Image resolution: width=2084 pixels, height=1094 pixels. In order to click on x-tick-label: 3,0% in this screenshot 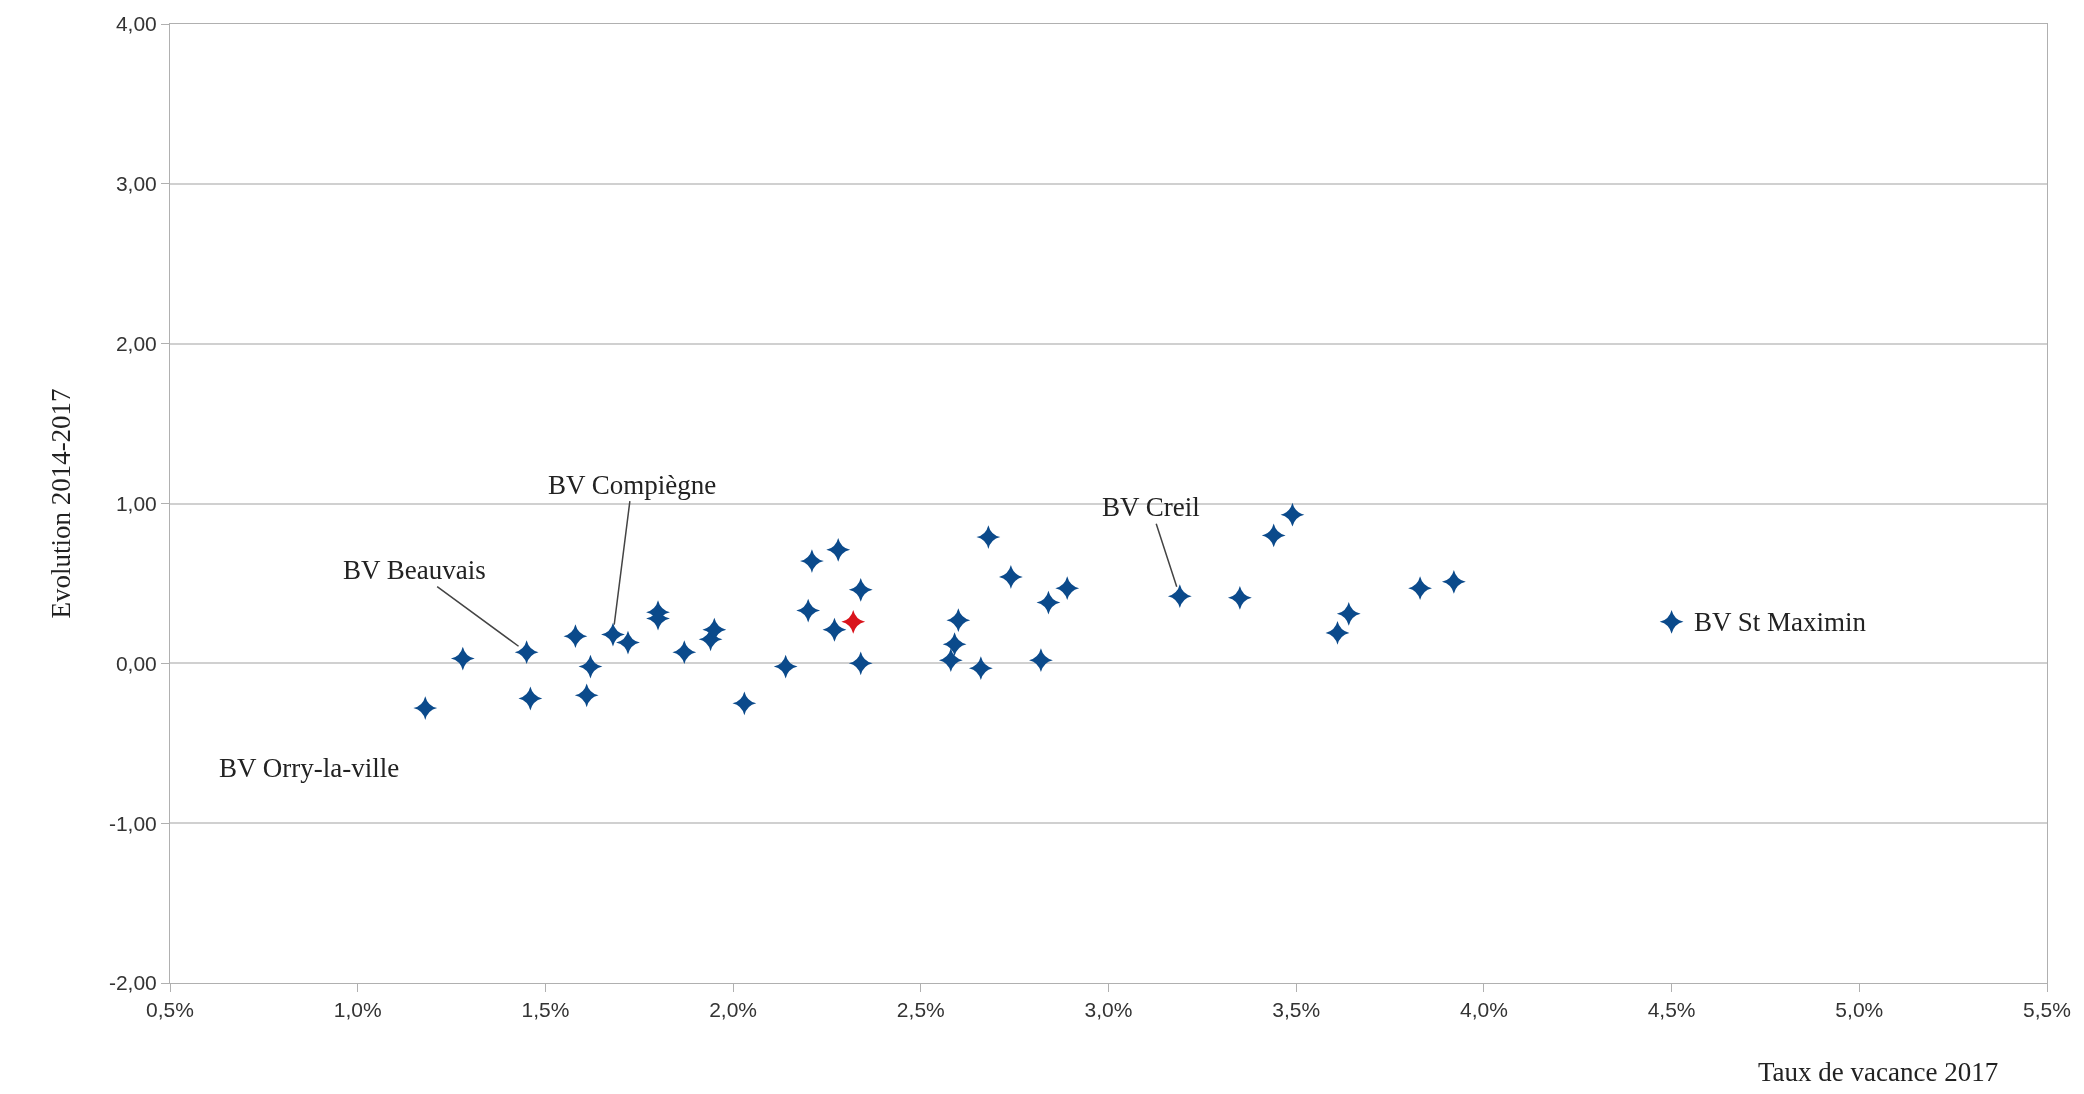, I will do `click(1108, 1010)`.